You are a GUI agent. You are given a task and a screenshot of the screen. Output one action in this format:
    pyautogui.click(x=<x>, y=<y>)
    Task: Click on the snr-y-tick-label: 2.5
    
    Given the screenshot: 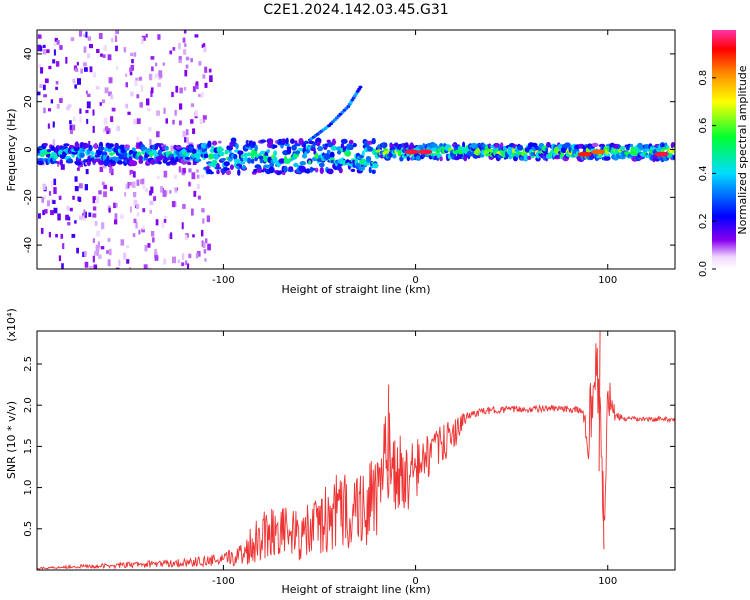 What is the action you would take?
    pyautogui.click(x=28, y=364)
    